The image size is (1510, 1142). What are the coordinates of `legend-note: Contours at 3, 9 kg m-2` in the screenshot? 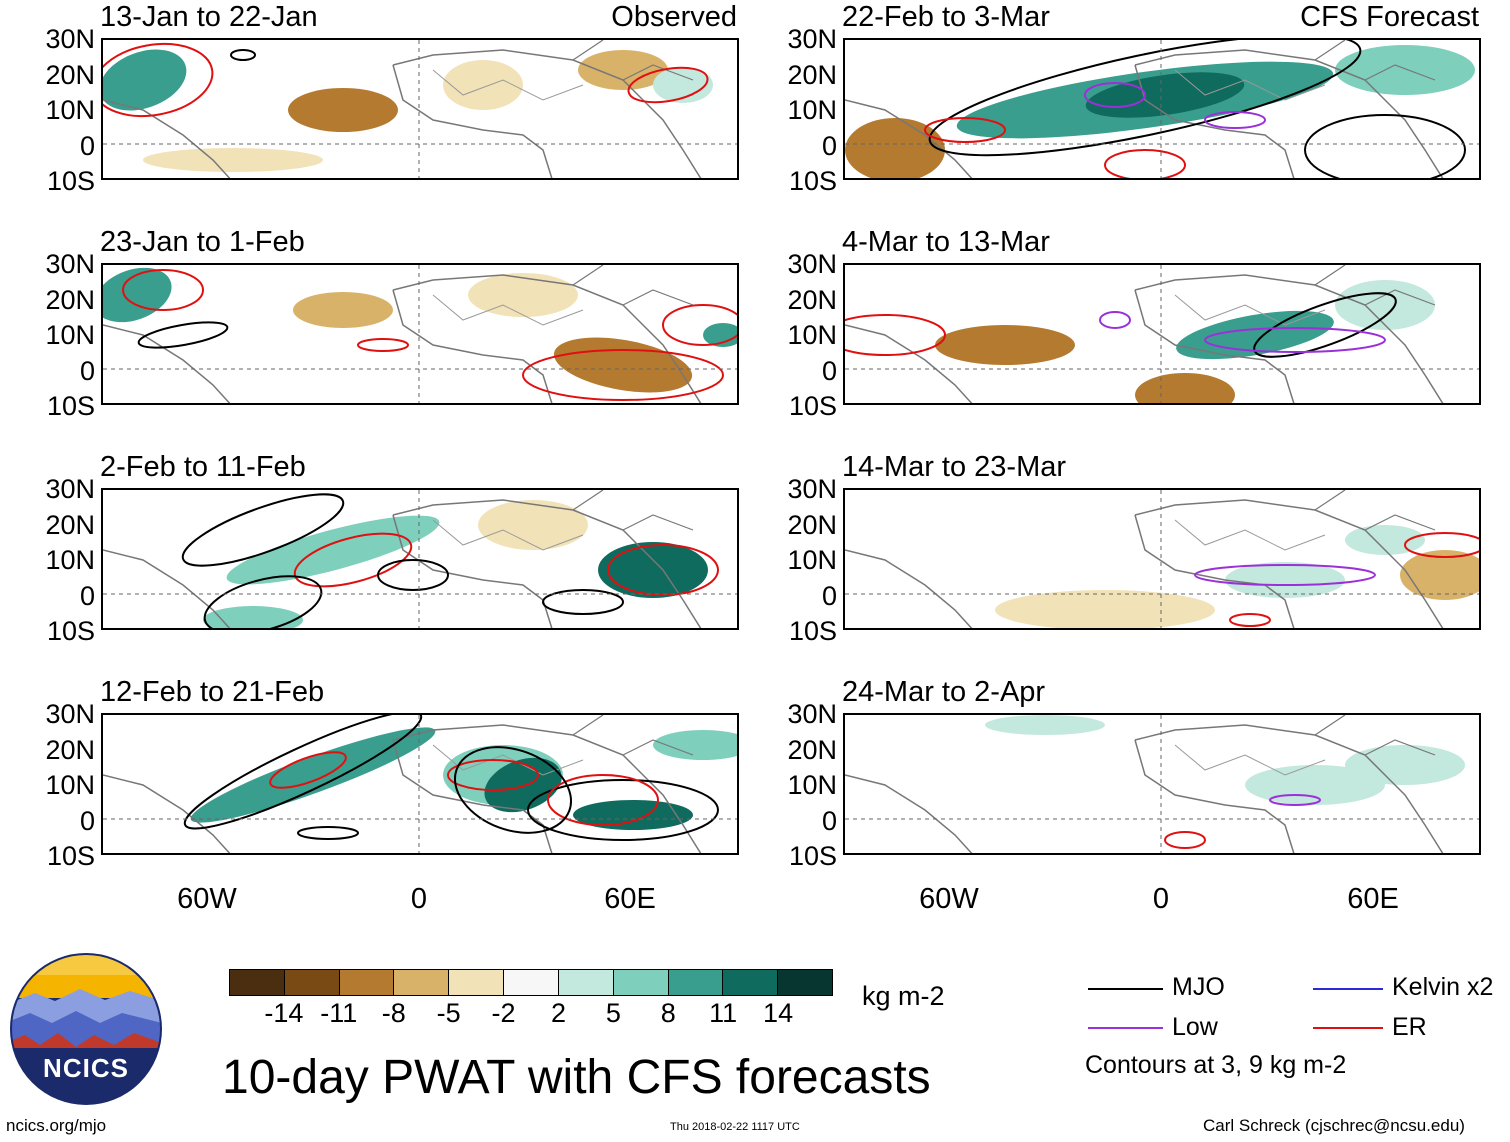 It's located at (1216, 1065).